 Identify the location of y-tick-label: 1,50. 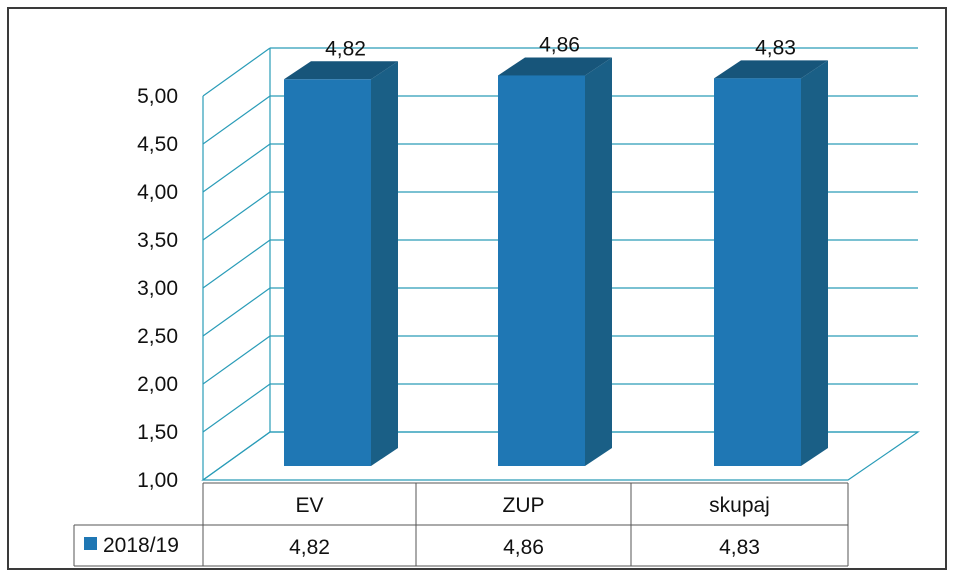
(157, 432).